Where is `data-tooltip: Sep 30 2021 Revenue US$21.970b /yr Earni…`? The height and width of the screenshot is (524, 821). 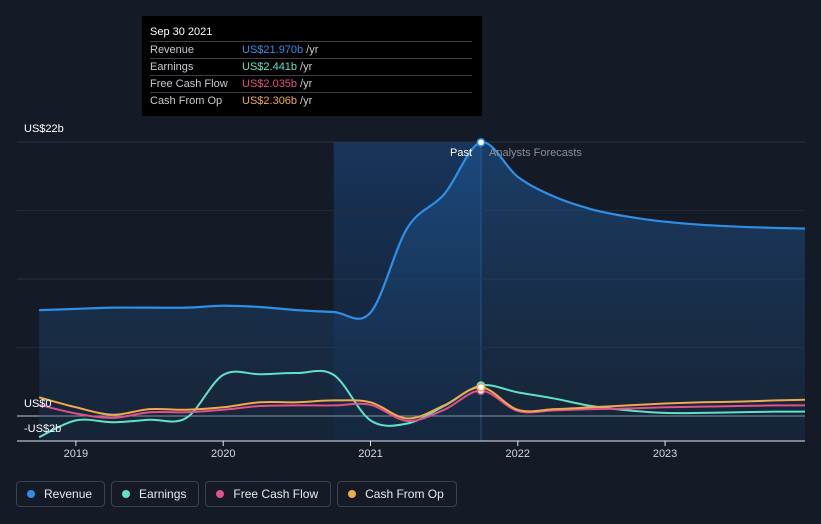 data-tooltip: Sep 30 2021 Revenue US$21.970b /yr Earni… is located at coordinates (312, 66).